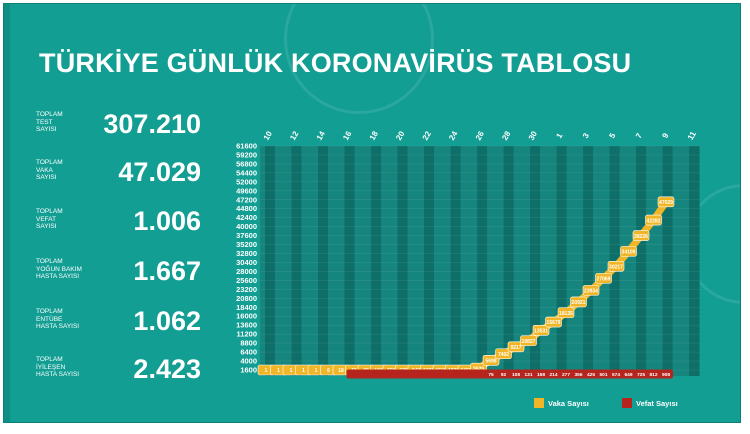 Image resolution: width=750 pixels, height=434 pixels. What do you see at coordinates (248, 352) in the screenshot?
I see `y-tick-label: 6400` at bounding box center [248, 352].